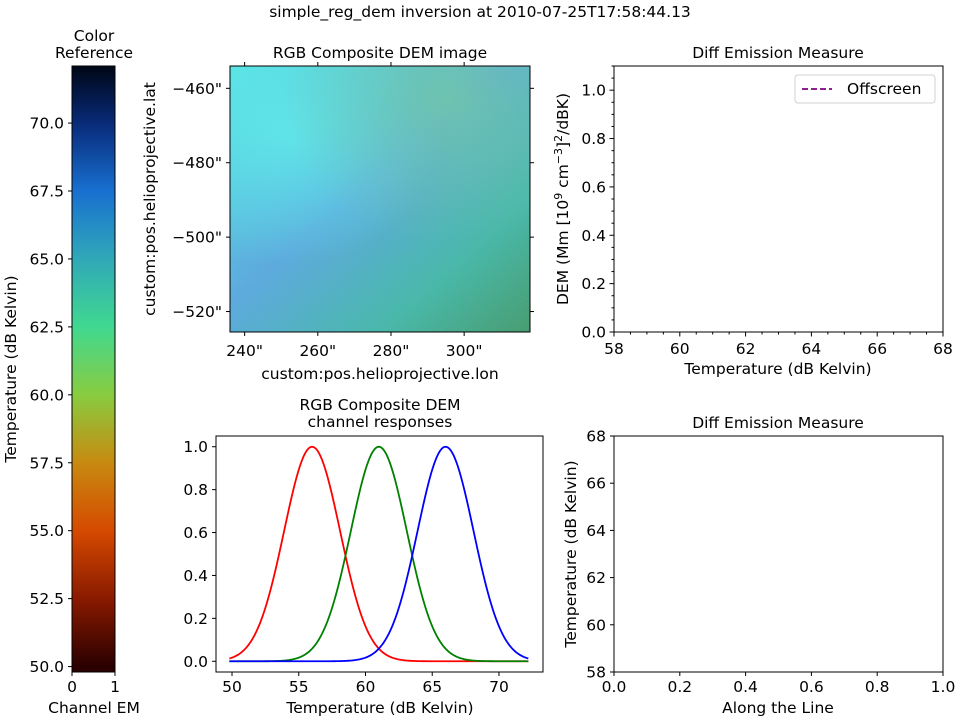 This screenshot has width=960, height=720. I want to click on image-xtick-label: 280", so click(391, 351).